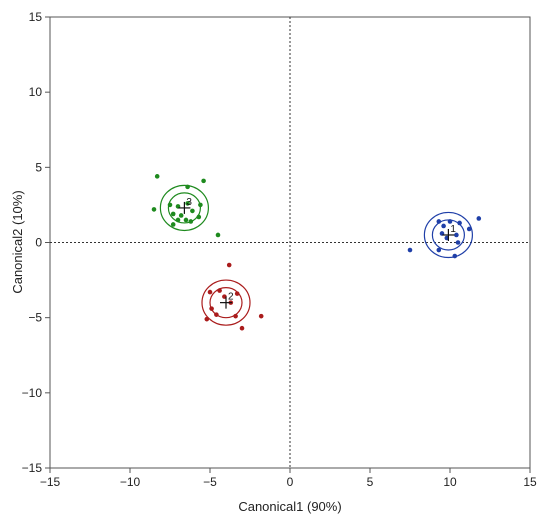 This screenshot has height=523, width=550. Describe the element at coordinates (35, 318) in the screenshot. I see `y-tick-label: −5` at that location.